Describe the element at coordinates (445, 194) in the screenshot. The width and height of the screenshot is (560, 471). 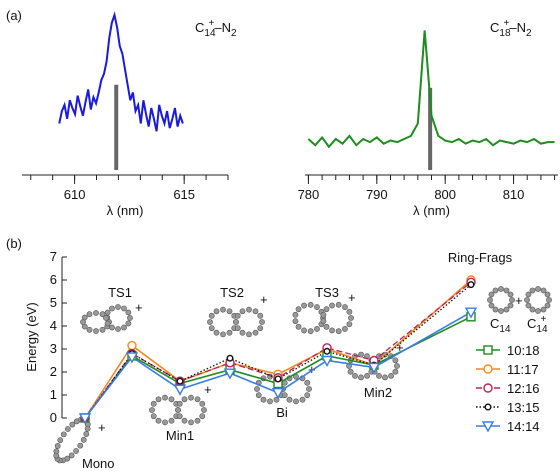
I see `x-tick-label: 800` at that location.